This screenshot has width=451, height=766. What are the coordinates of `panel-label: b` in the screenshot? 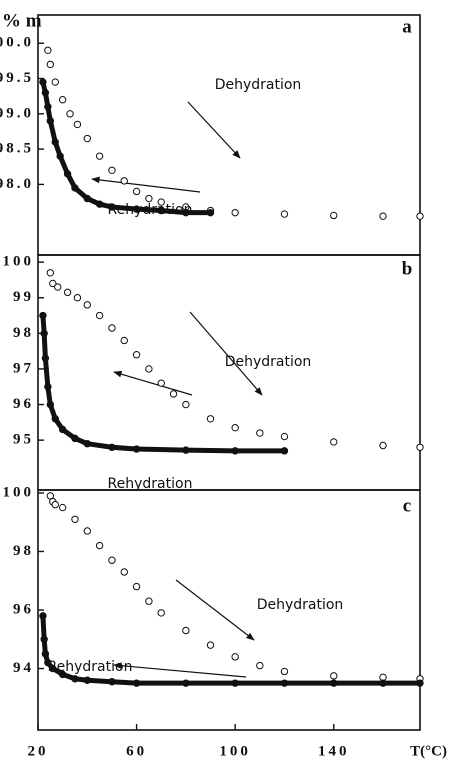 It's located at (407, 268).